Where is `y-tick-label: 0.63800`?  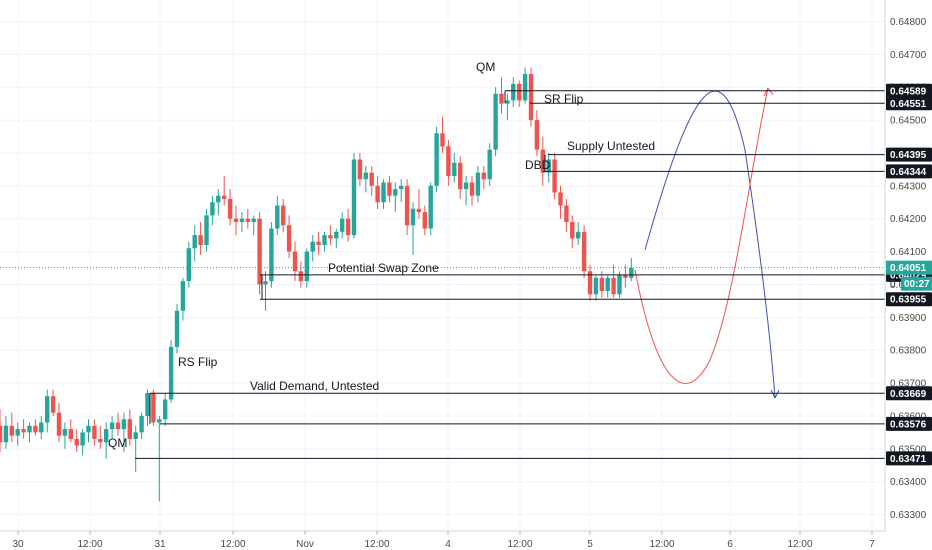
y-tick-label: 0.63800 is located at coordinates (908, 351).